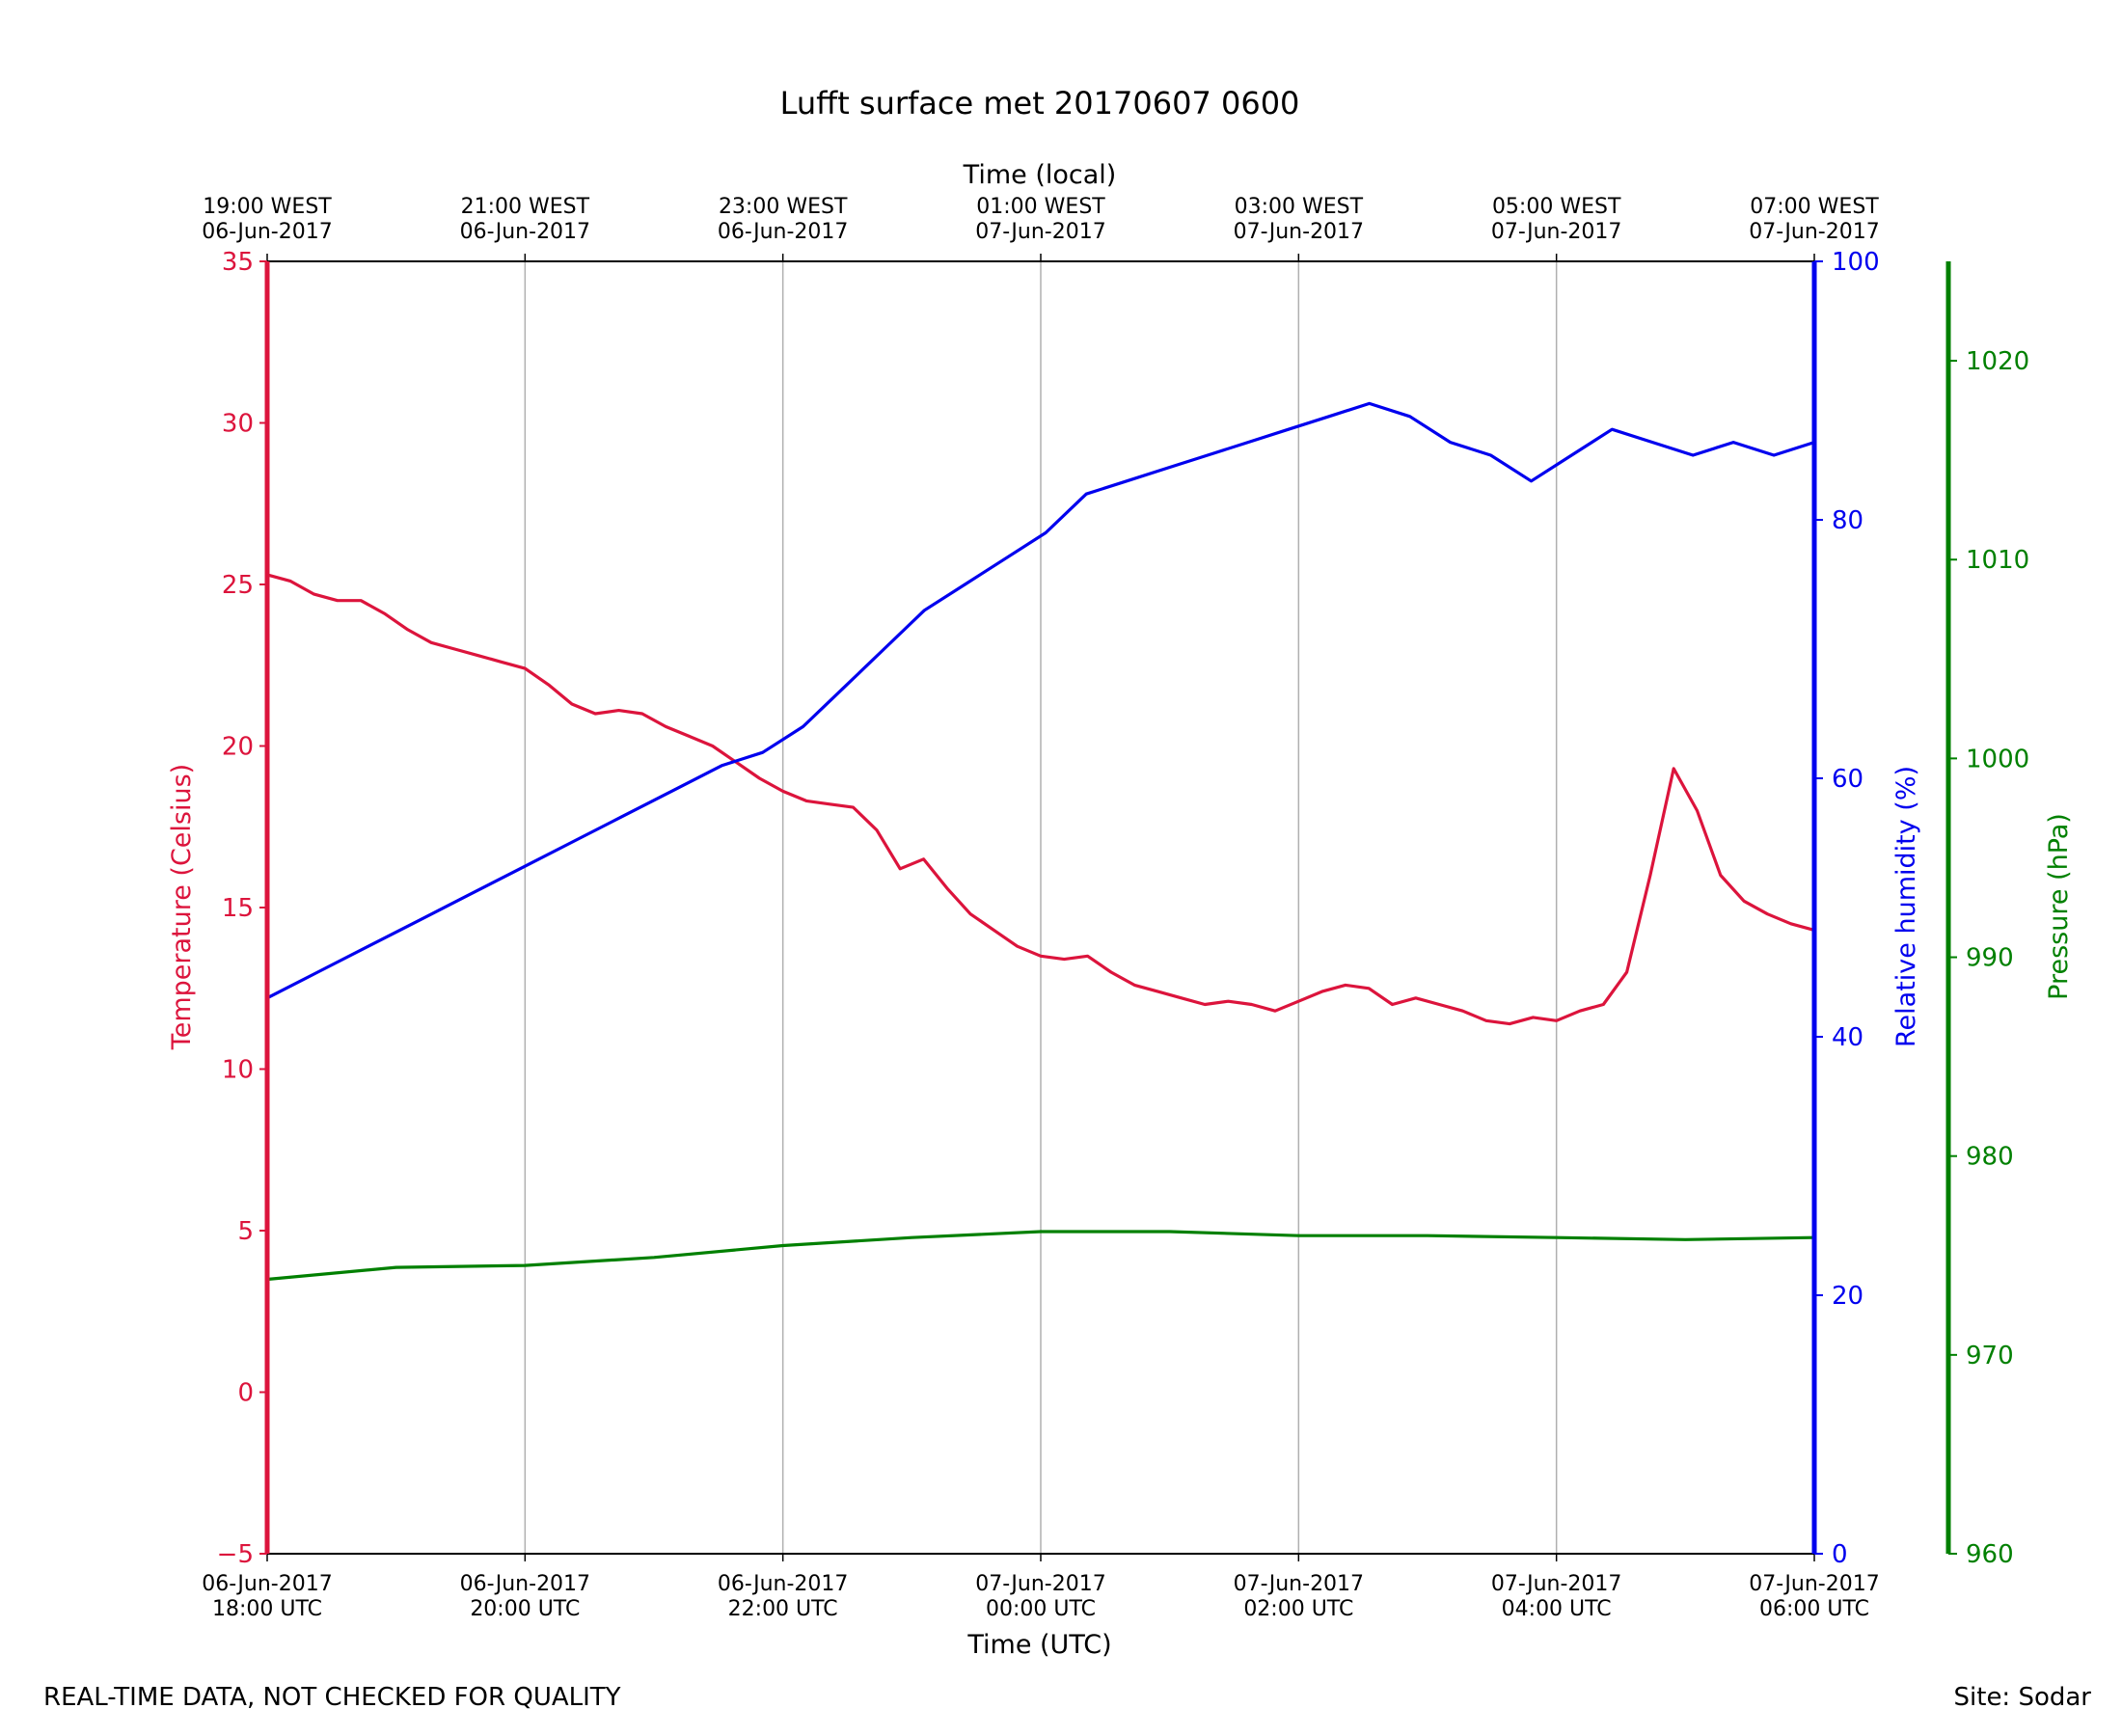  I want to click on humidity-tick-label: 0, so click(1840, 1554).